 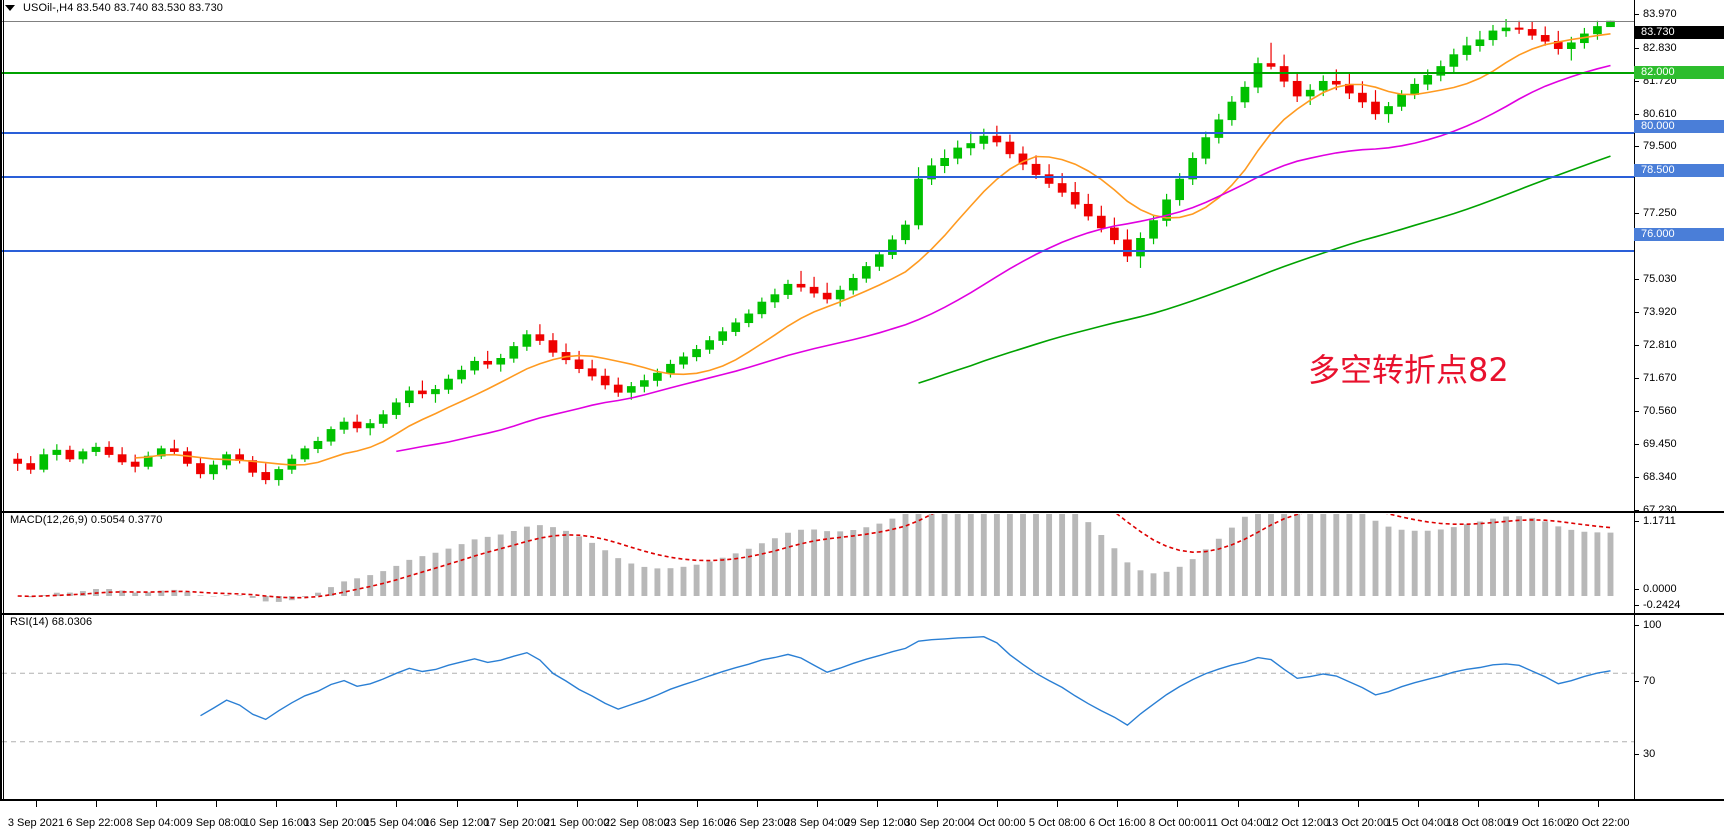 What do you see at coordinates (1679, 345) in the screenshot?
I see `price-tick: 72.810` at bounding box center [1679, 345].